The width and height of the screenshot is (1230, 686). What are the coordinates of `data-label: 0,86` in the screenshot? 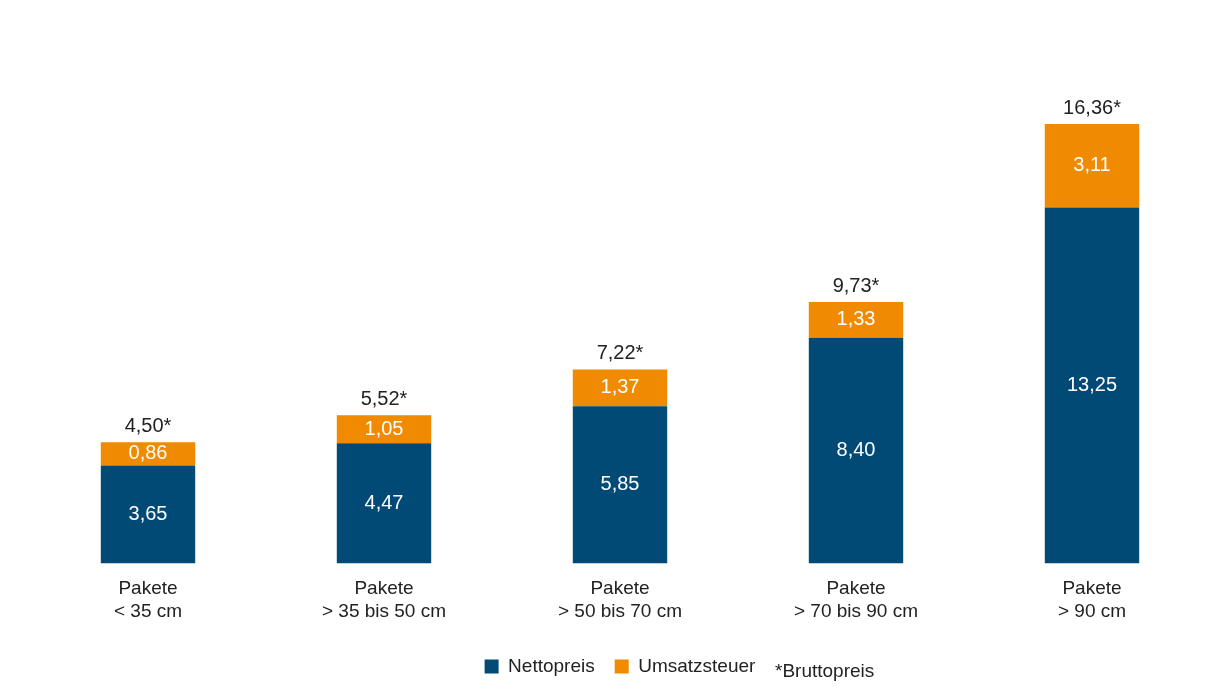 It's located at (148, 452).